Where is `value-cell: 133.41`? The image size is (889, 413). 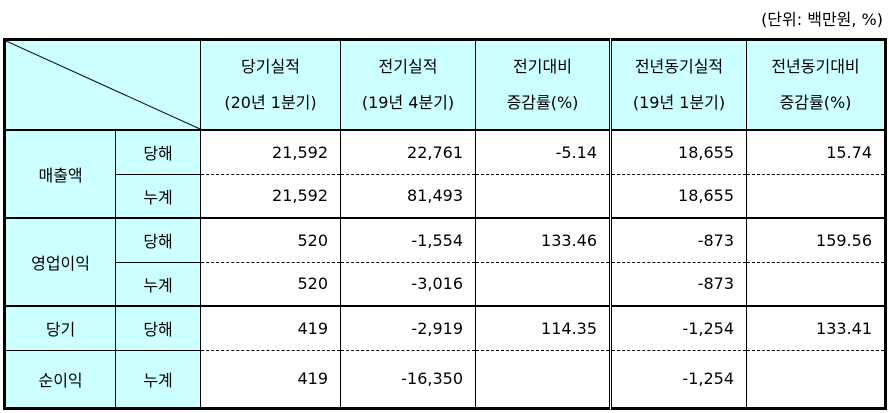
value-cell: 133.41 is located at coordinates (816, 328).